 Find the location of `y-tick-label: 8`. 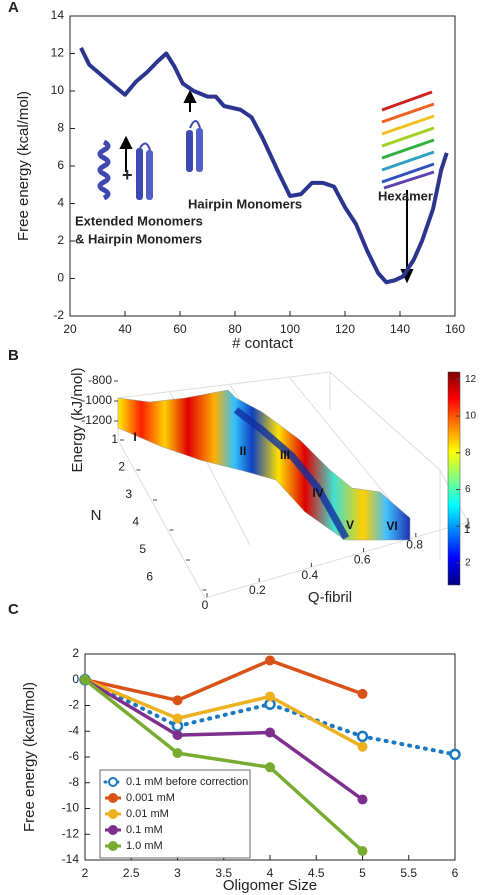

y-tick-label: 8 is located at coordinates (60, 128).